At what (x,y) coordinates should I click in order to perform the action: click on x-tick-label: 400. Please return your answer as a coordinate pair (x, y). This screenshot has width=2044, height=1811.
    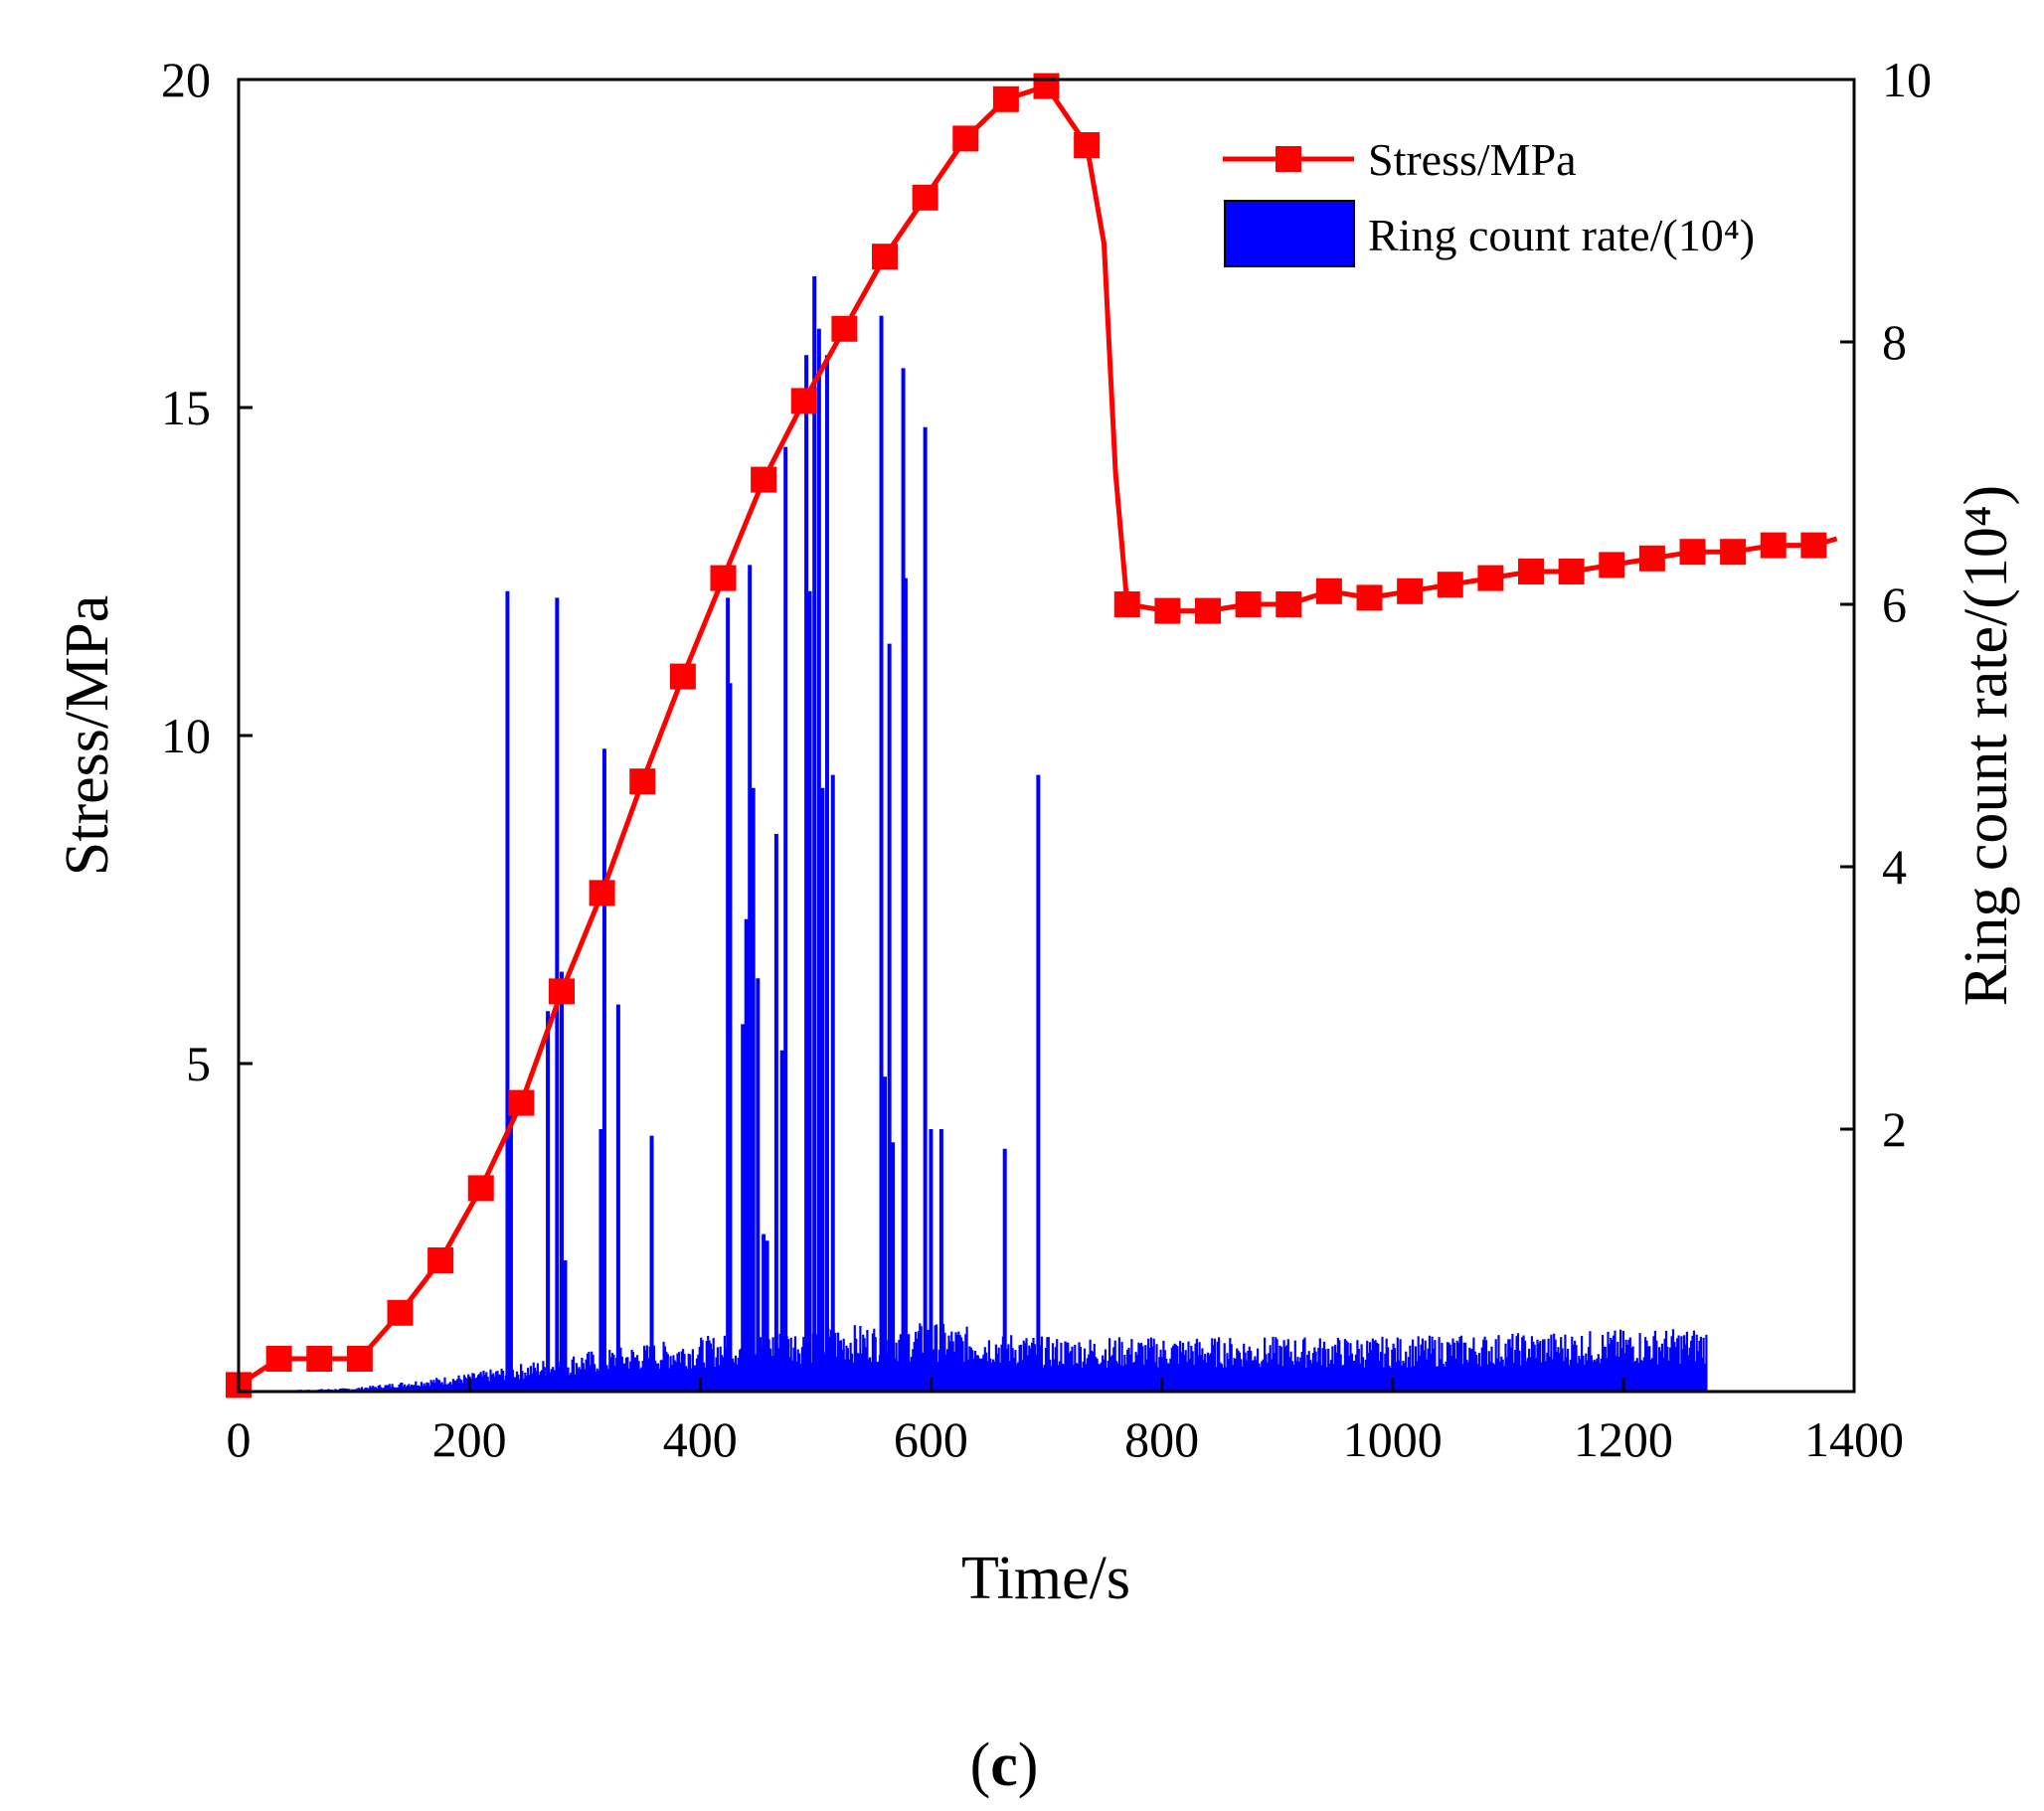
    Looking at the image, I should click on (701, 1439).